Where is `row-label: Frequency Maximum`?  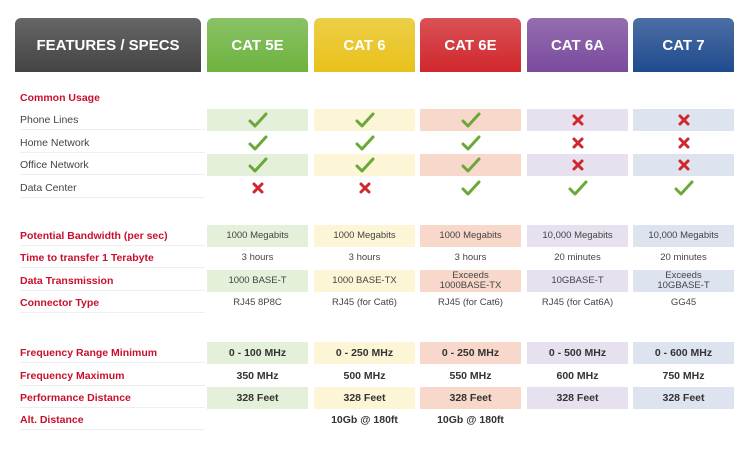
row-label: Frequency Maximum is located at coordinates (112, 376).